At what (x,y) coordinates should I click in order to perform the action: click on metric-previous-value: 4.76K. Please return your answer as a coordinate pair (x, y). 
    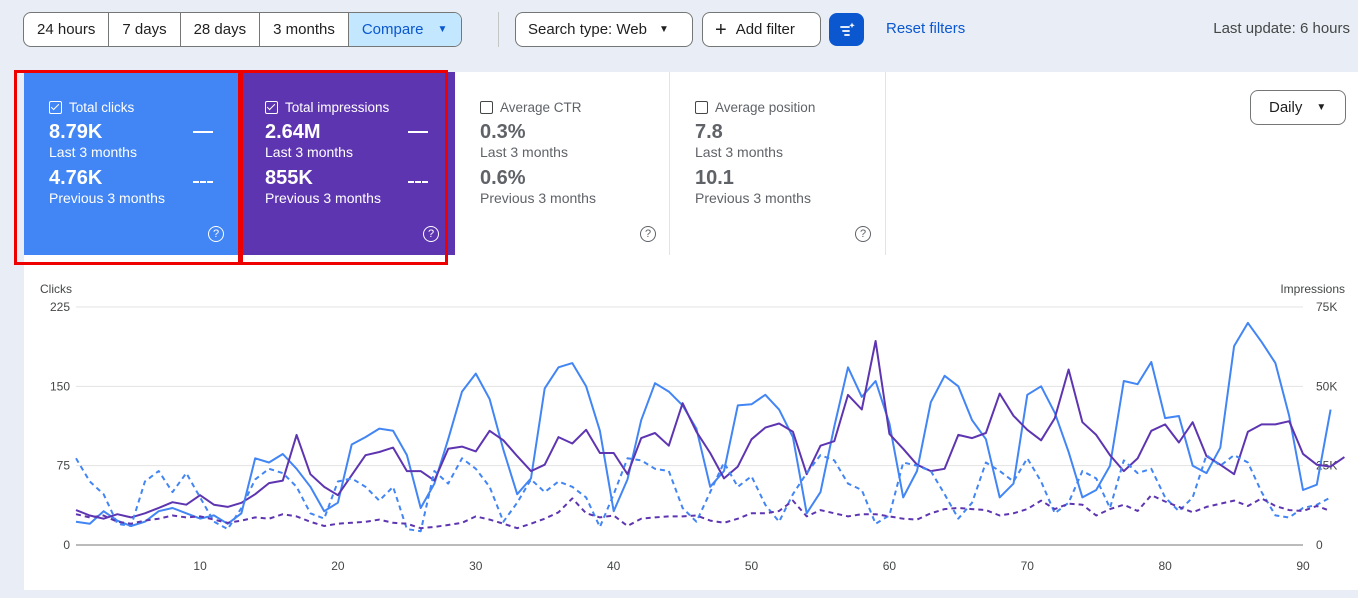
    Looking at the image, I should click on (76, 178).